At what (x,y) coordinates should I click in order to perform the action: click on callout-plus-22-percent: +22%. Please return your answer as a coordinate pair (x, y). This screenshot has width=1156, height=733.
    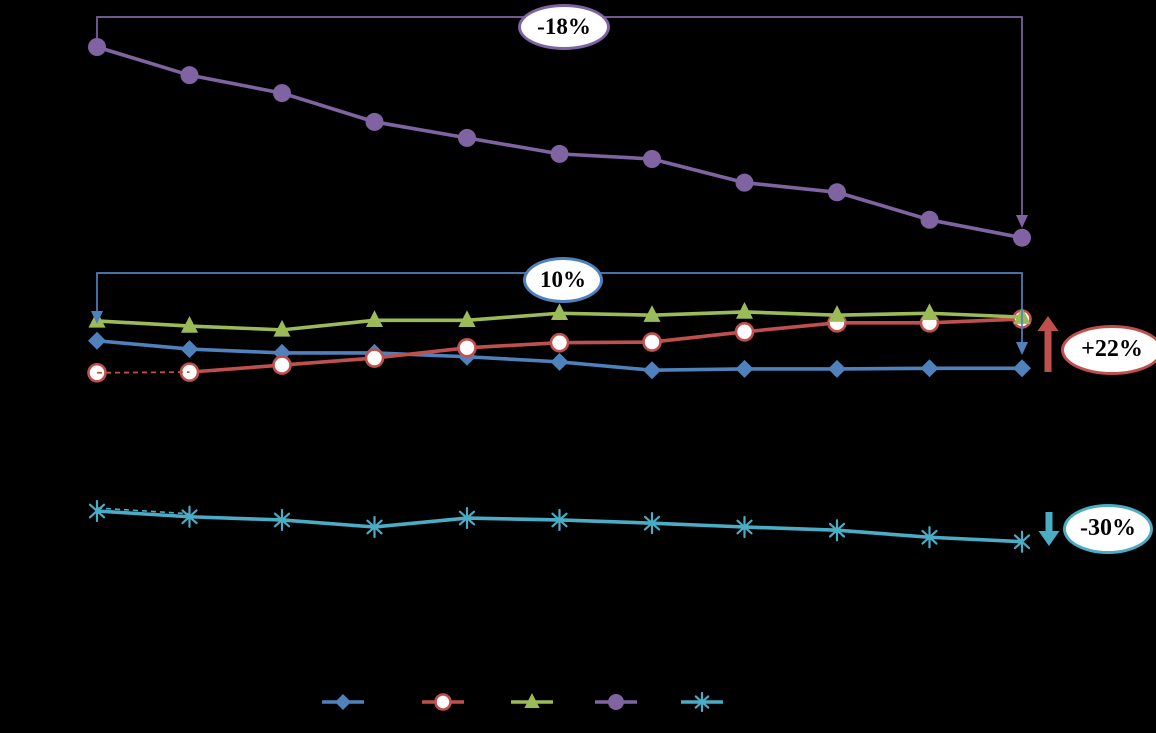
    Looking at the image, I should click on (1108, 350).